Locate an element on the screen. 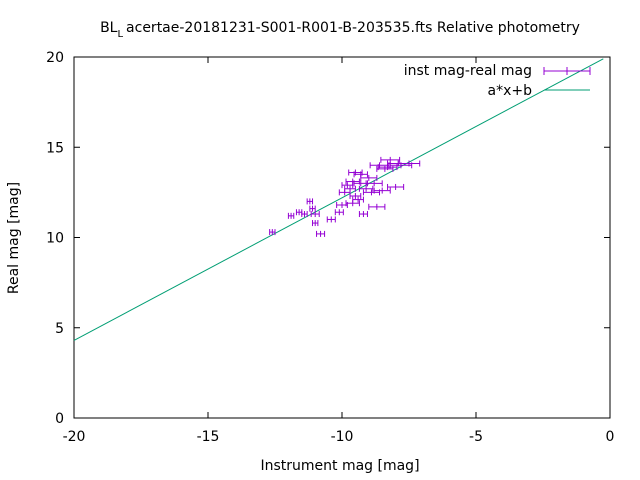 The height and width of the screenshot is (480, 640). legend: inst mag-real mag a*x+b is located at coordinates (497, 81).